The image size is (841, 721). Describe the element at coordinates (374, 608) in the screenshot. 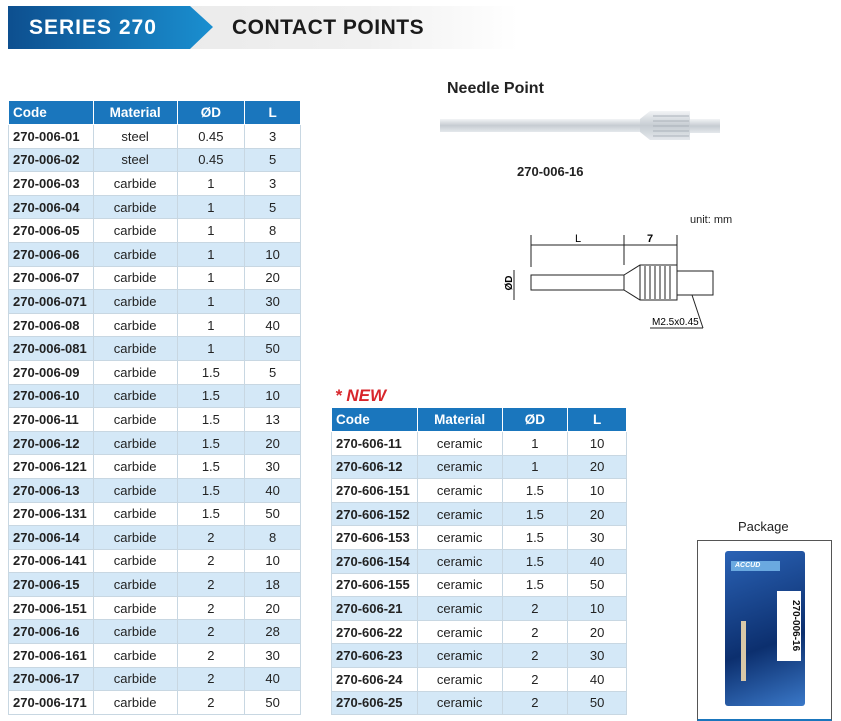

I see `code-cell: 270-606-21` at that location.